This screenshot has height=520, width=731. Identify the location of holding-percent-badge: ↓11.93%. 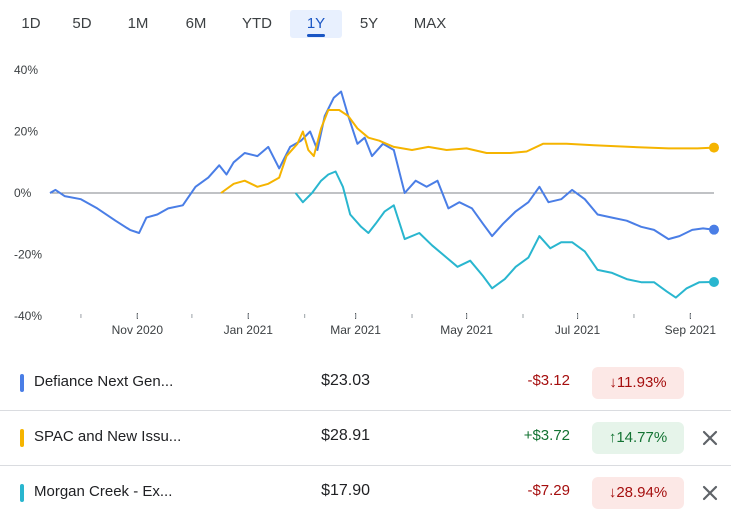
(638, 383).